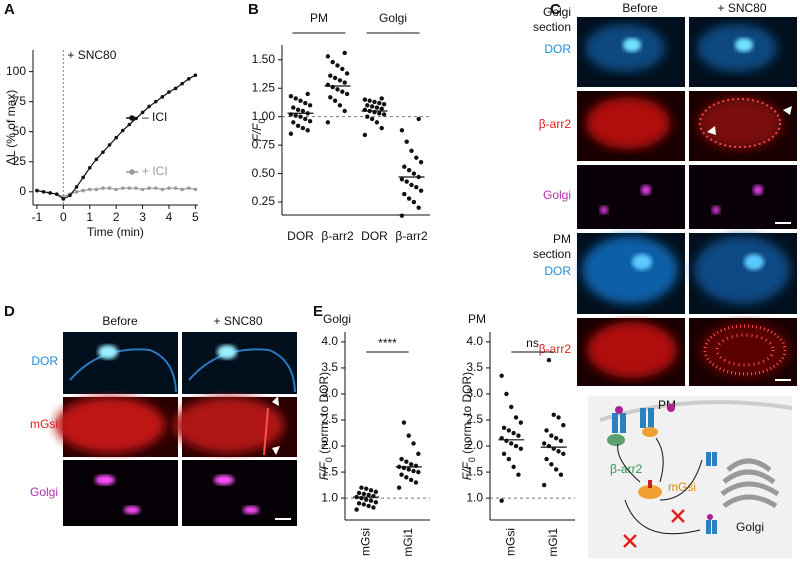 The width and height of the screenshot is (800, 562). Describe the element at coordinates (264, 116) in the screenshot. I see `y-tick-label: 1.00` at that location.